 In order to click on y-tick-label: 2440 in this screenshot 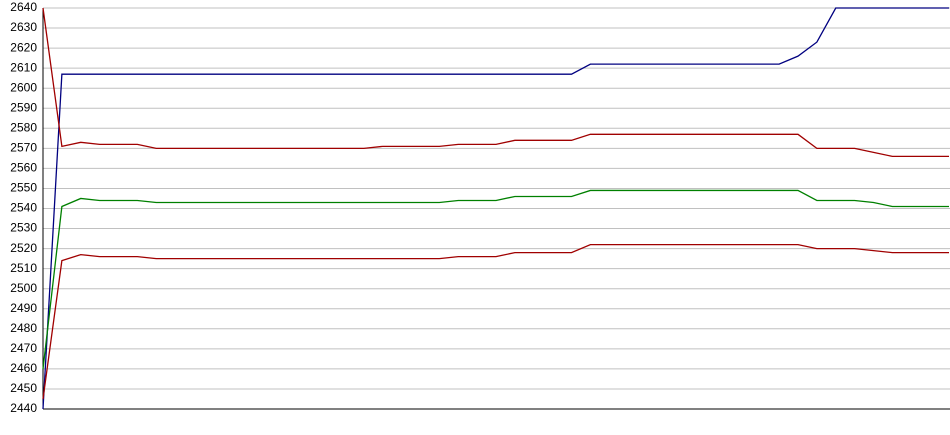, I will do `click(23, 408)`.